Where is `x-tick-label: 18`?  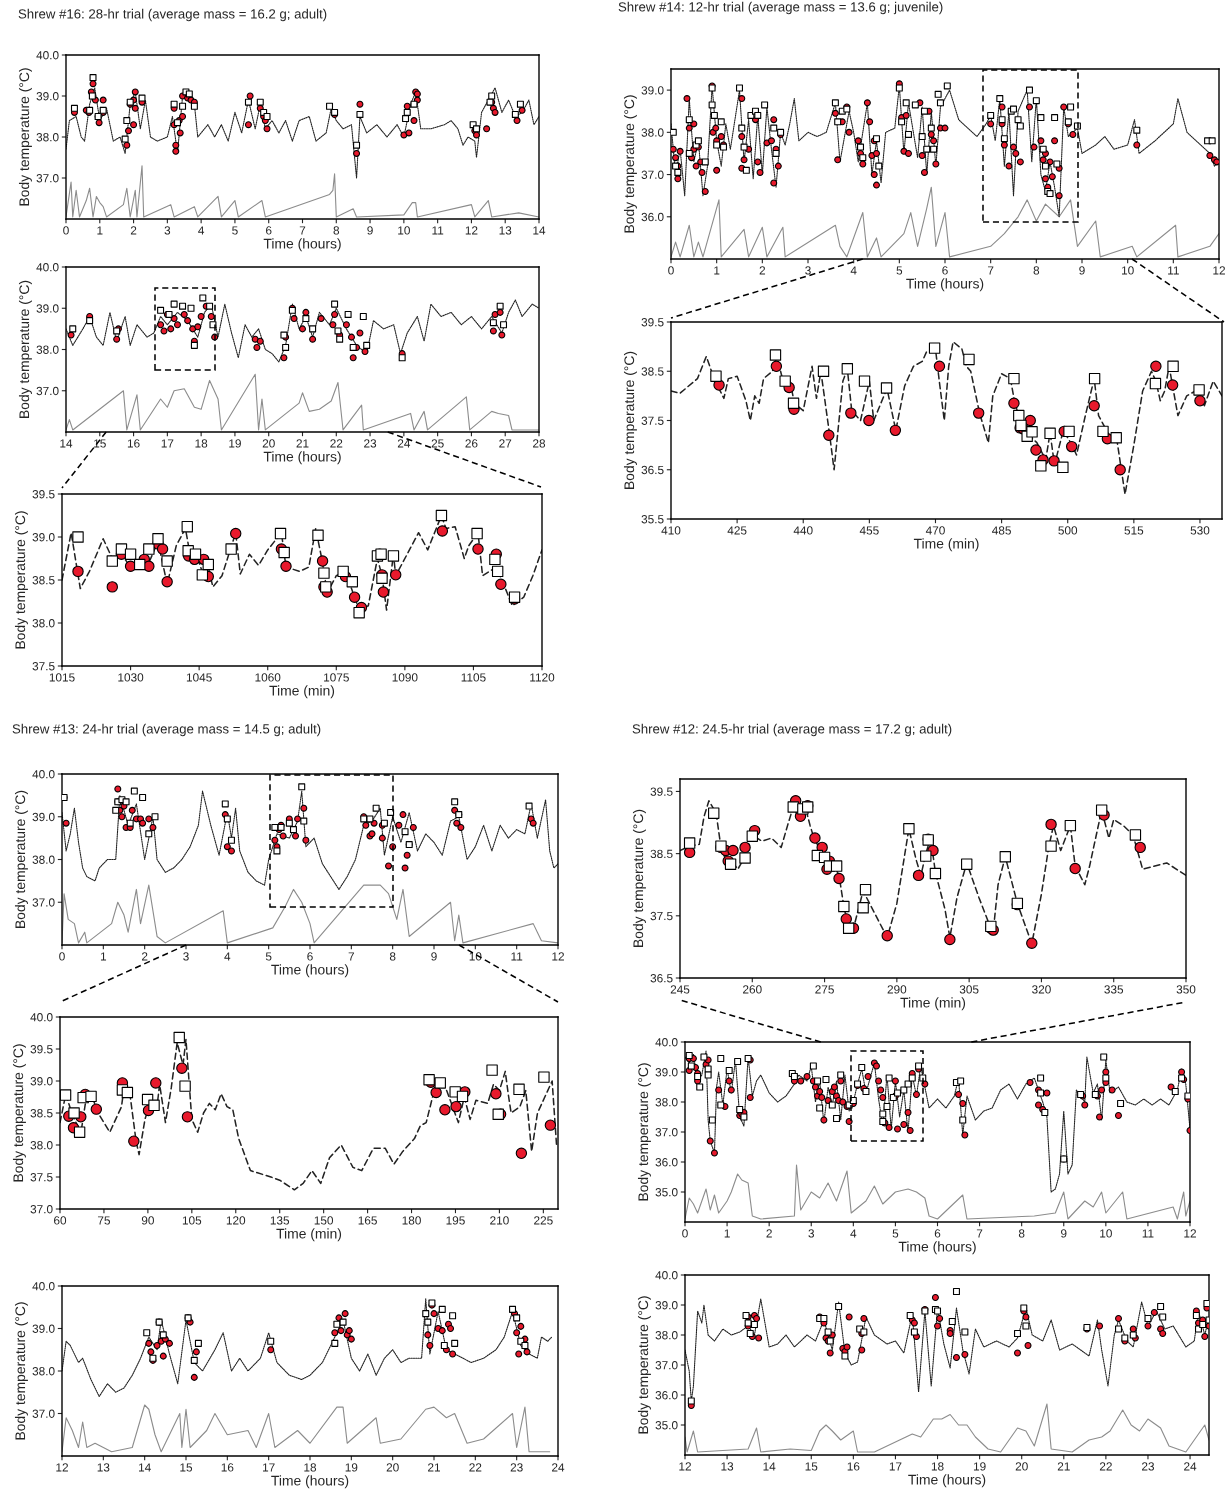
x-tick-label: 18 is located at coordinates (201, 443).